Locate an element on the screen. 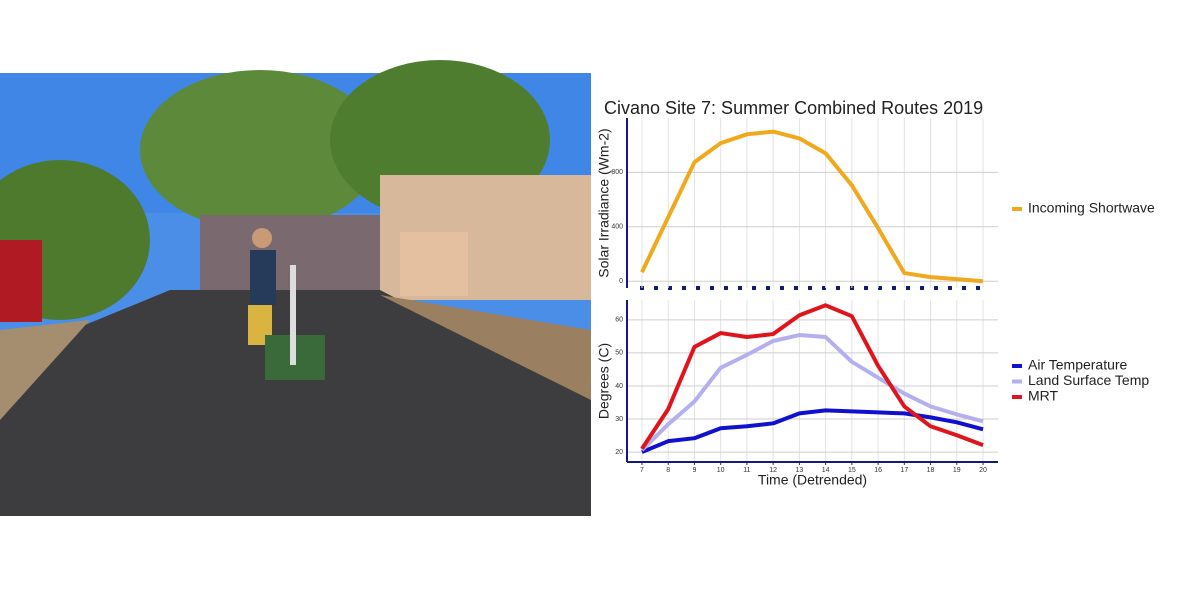 The width and height of the screenshot is (1181, 590). x-tick-label: 13 is located at coordinates (799, 470).